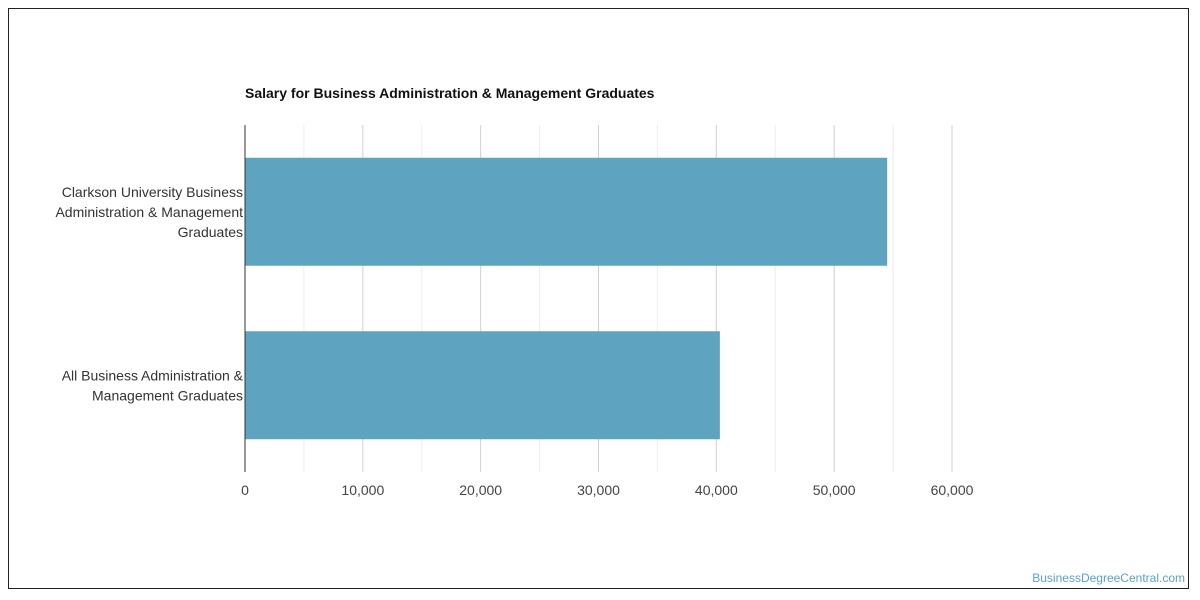 This screenshot has width=1200, height=600. What do you see at coordinates (716, 490) in the screenshot?
I see `x-tick-label: 40,000` at bounding box center [716, 490].